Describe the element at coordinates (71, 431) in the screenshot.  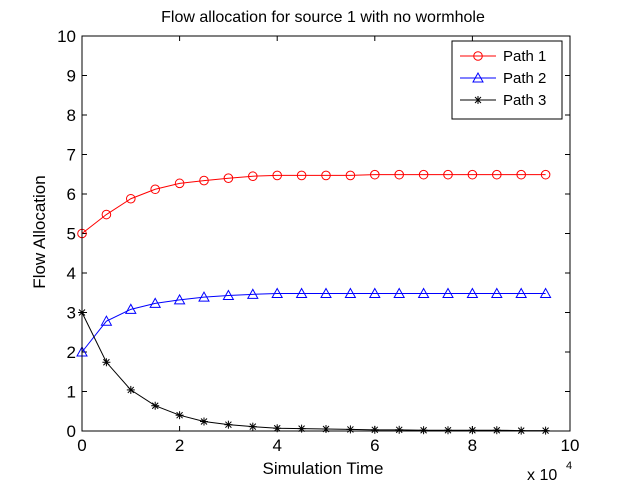
I see `y-tick-label: 0` at that location.